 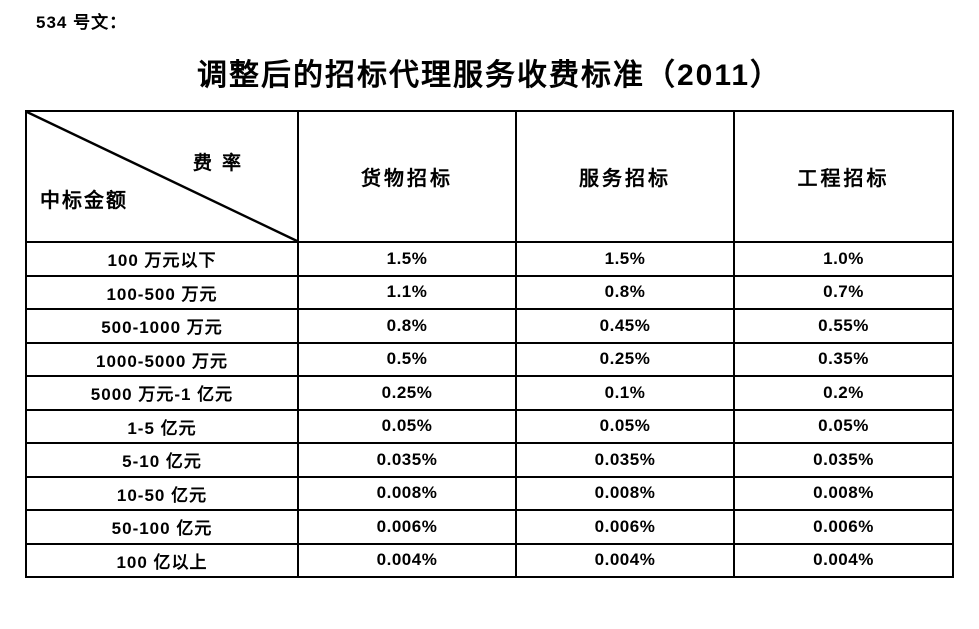 What do you see at coordinates (407, 176) in the screenshot?
I see `column-header-goods: 货物招标` at bounding box center [407, 176].